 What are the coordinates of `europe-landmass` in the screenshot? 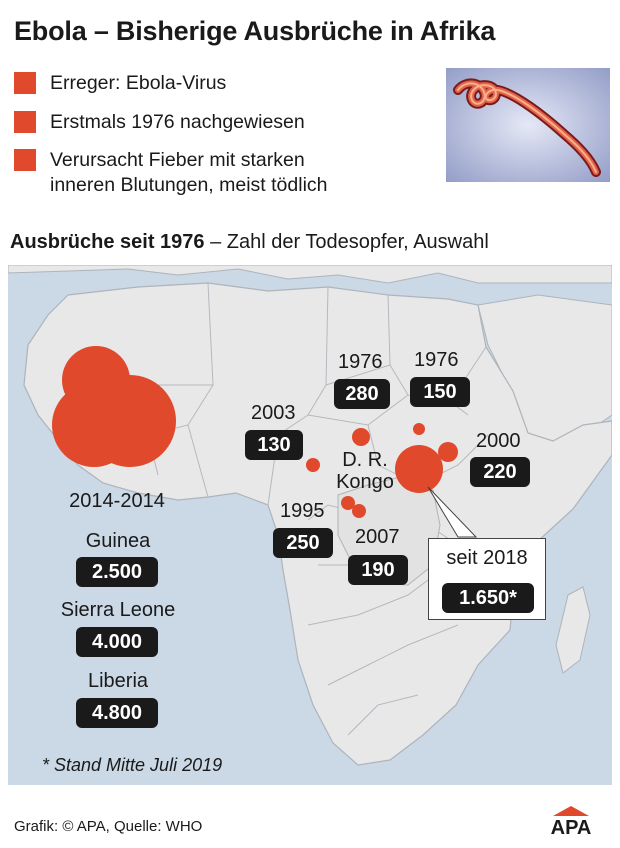 It's located at (310, 274).